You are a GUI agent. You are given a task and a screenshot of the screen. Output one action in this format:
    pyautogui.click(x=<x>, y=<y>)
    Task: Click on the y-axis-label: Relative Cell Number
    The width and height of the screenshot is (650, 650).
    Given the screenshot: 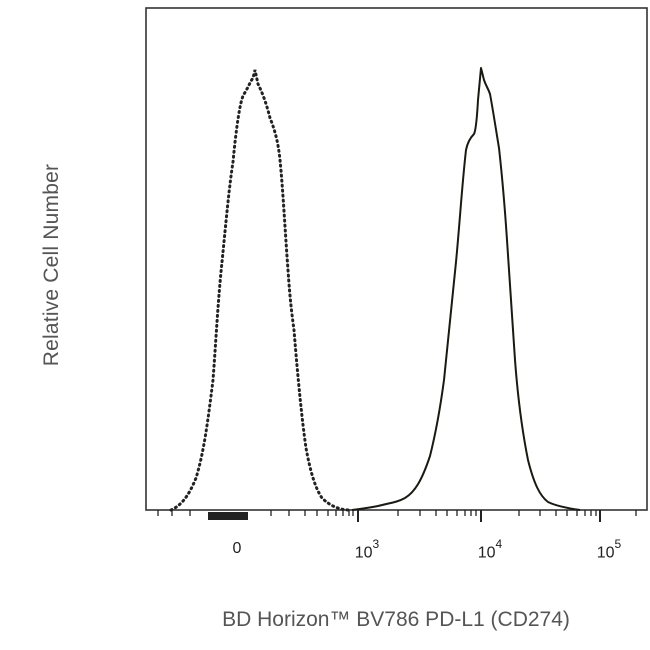 What is the action you would take?
    pyautogui.click(x=51, y=265)
    